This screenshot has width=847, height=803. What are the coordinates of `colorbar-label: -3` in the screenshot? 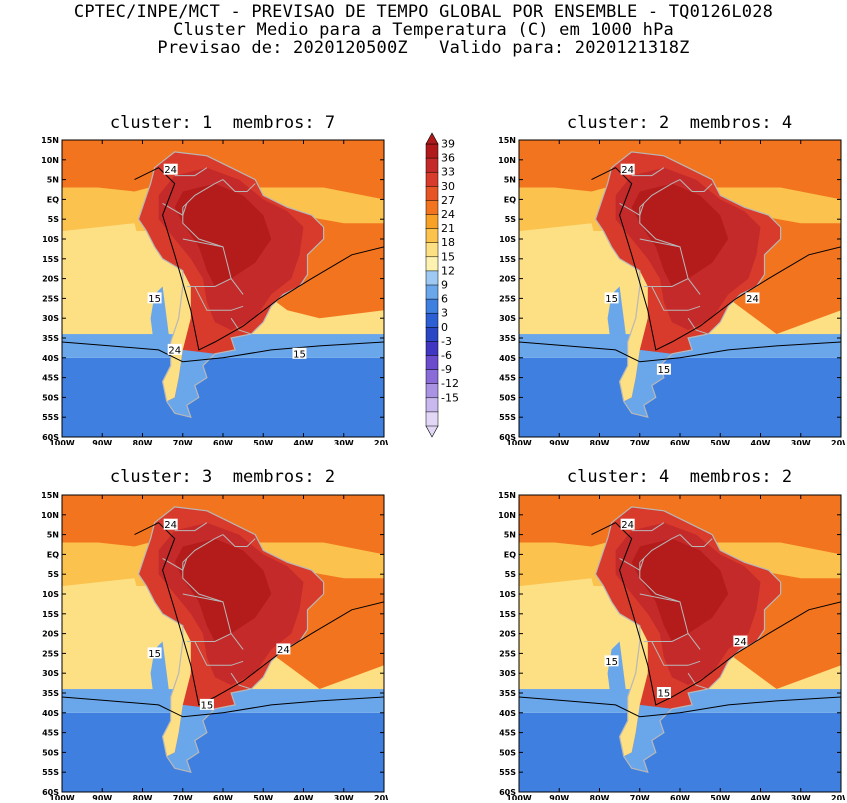 It's located at (446, 341).